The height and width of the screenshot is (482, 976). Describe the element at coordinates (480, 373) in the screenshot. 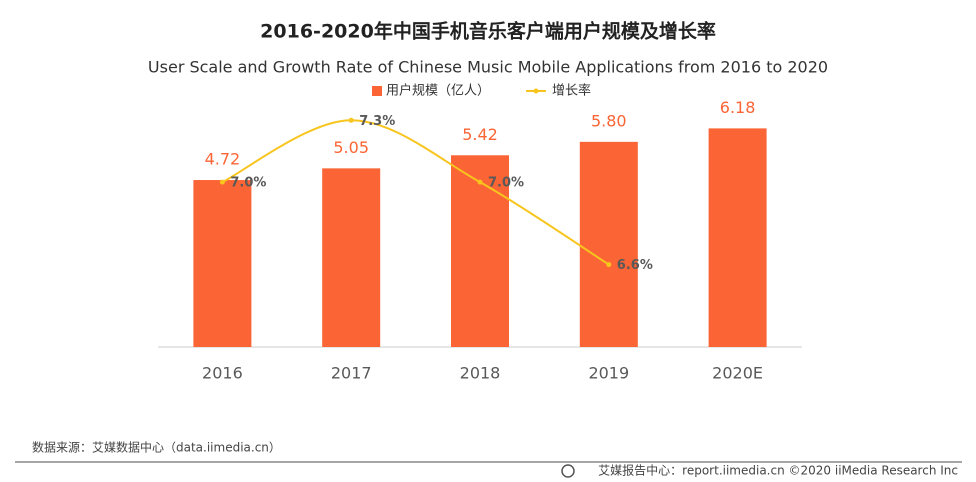

I see `x-tick-label: 2018` at that location.